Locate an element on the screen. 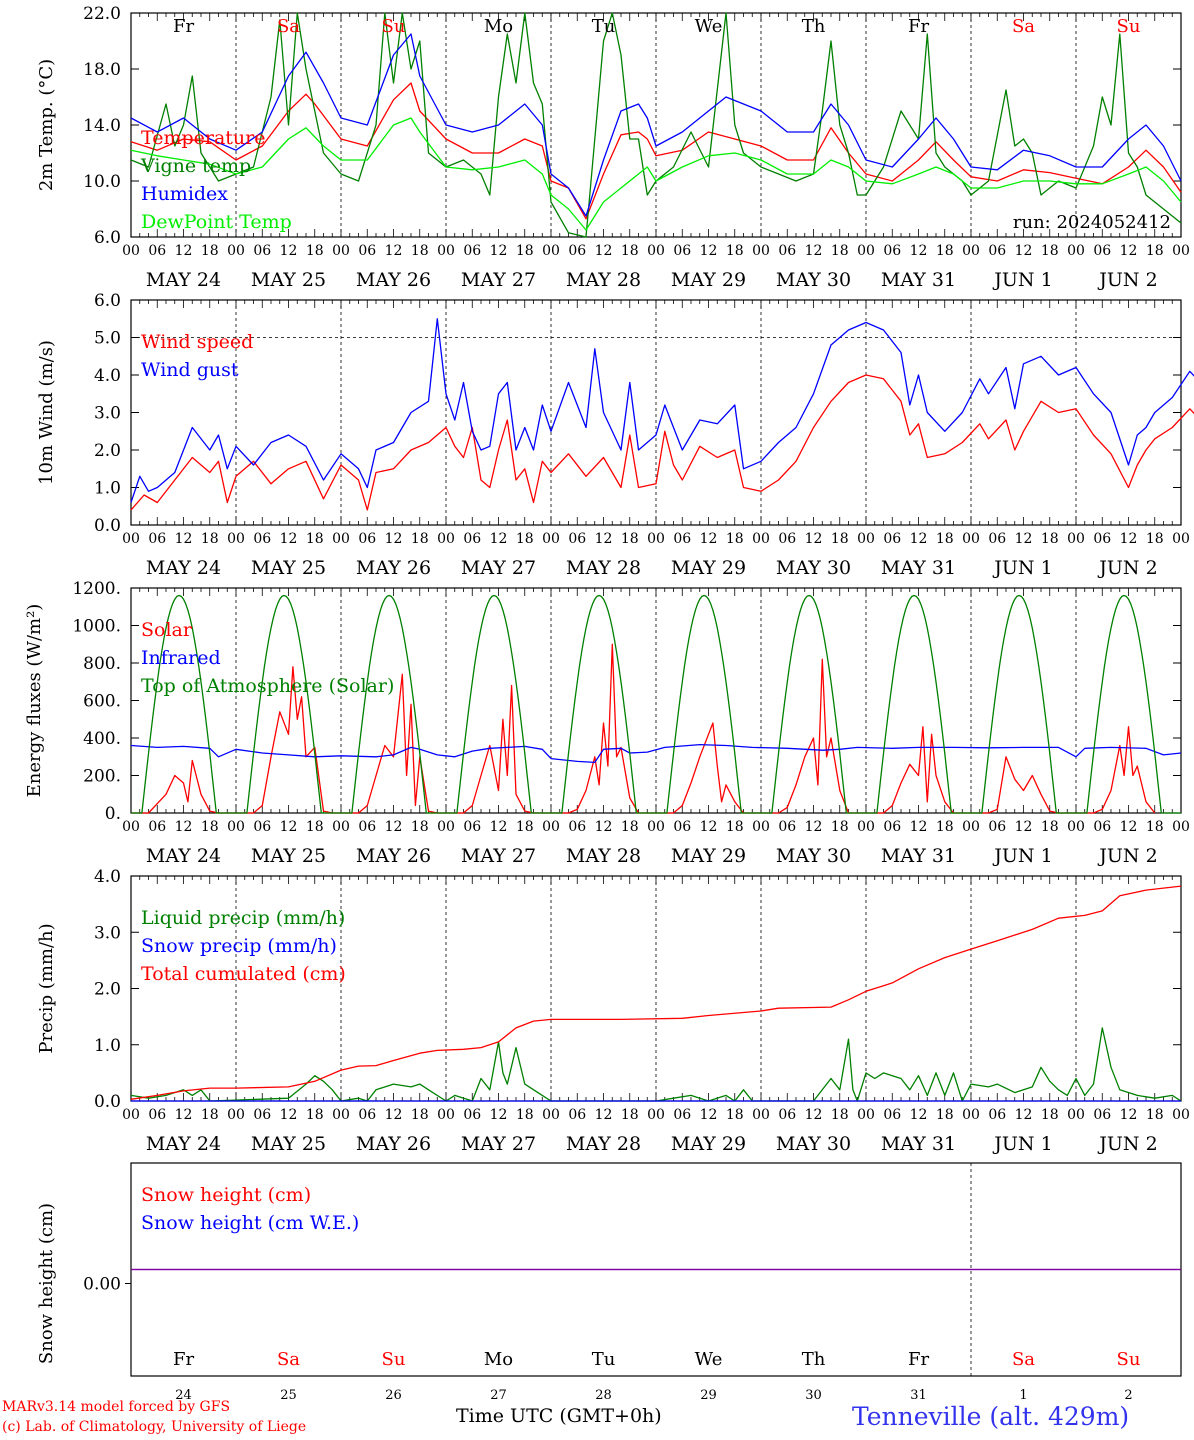 This screenshot has width=1194, height=1440. day-label: MAY 29 is located at coordinates (708, 280).